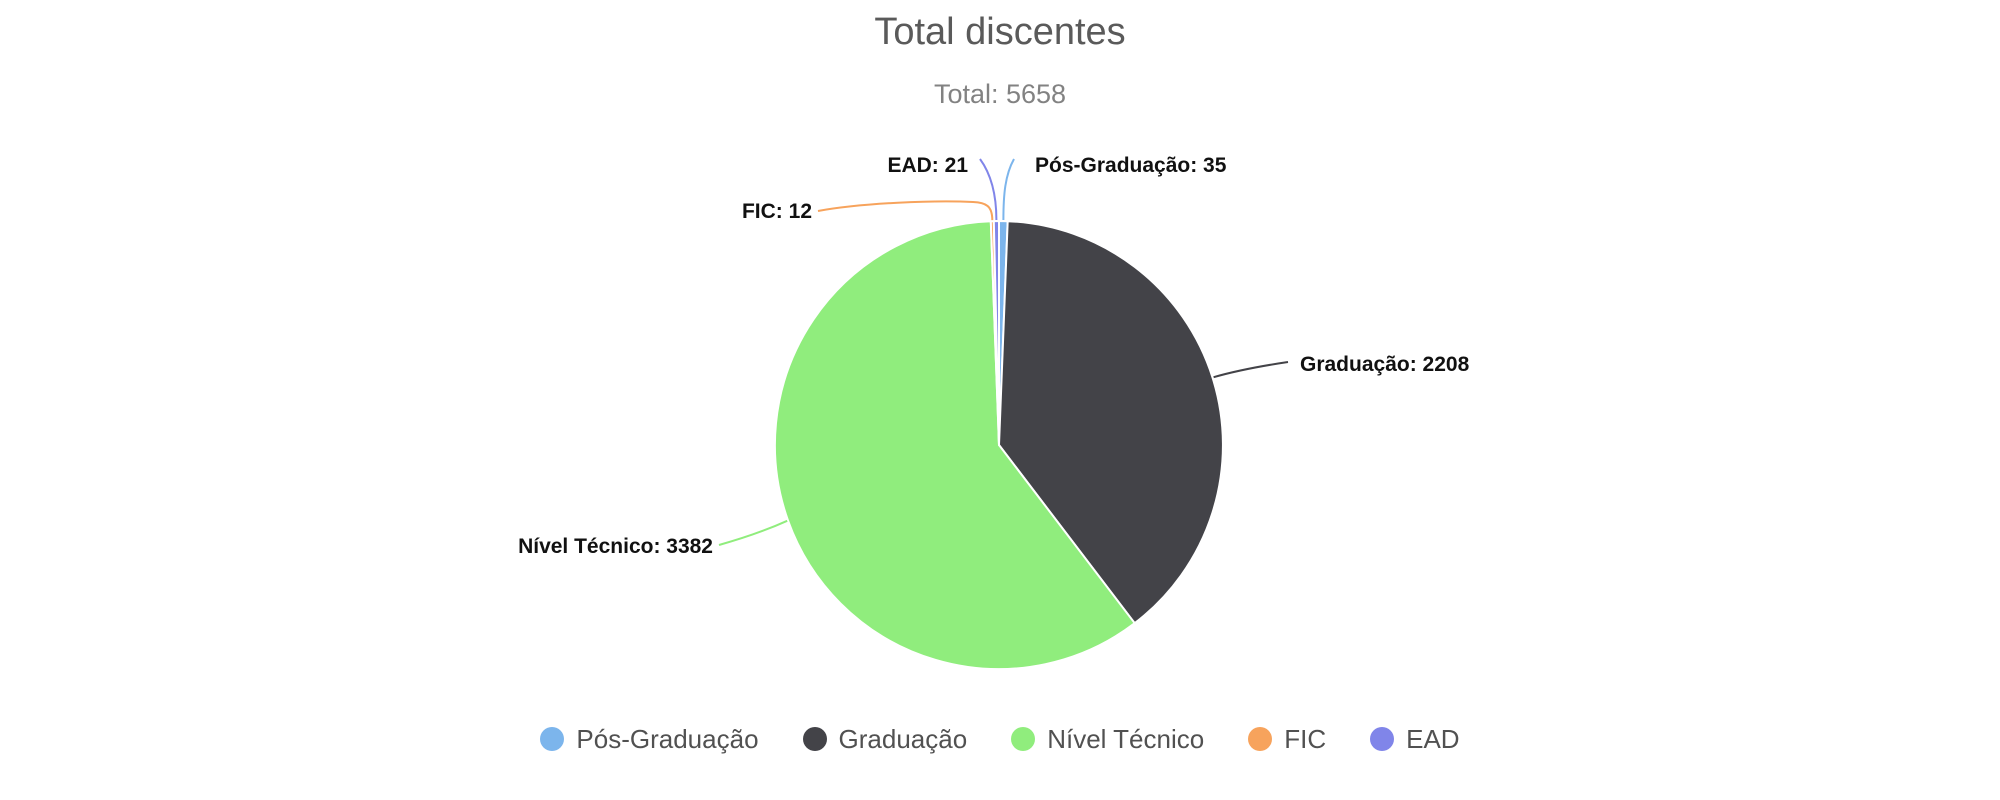  Describe the element at coordinates (1385, 364) in the screenshot. I see `data-label-1: Graduação: 2208` at that location.